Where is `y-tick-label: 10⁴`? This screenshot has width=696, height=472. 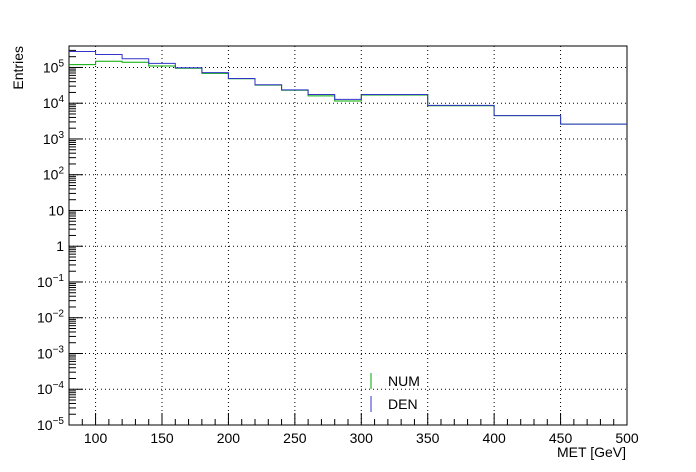 y-tick-label: 10⁴ is located at coordinates (54, 102).